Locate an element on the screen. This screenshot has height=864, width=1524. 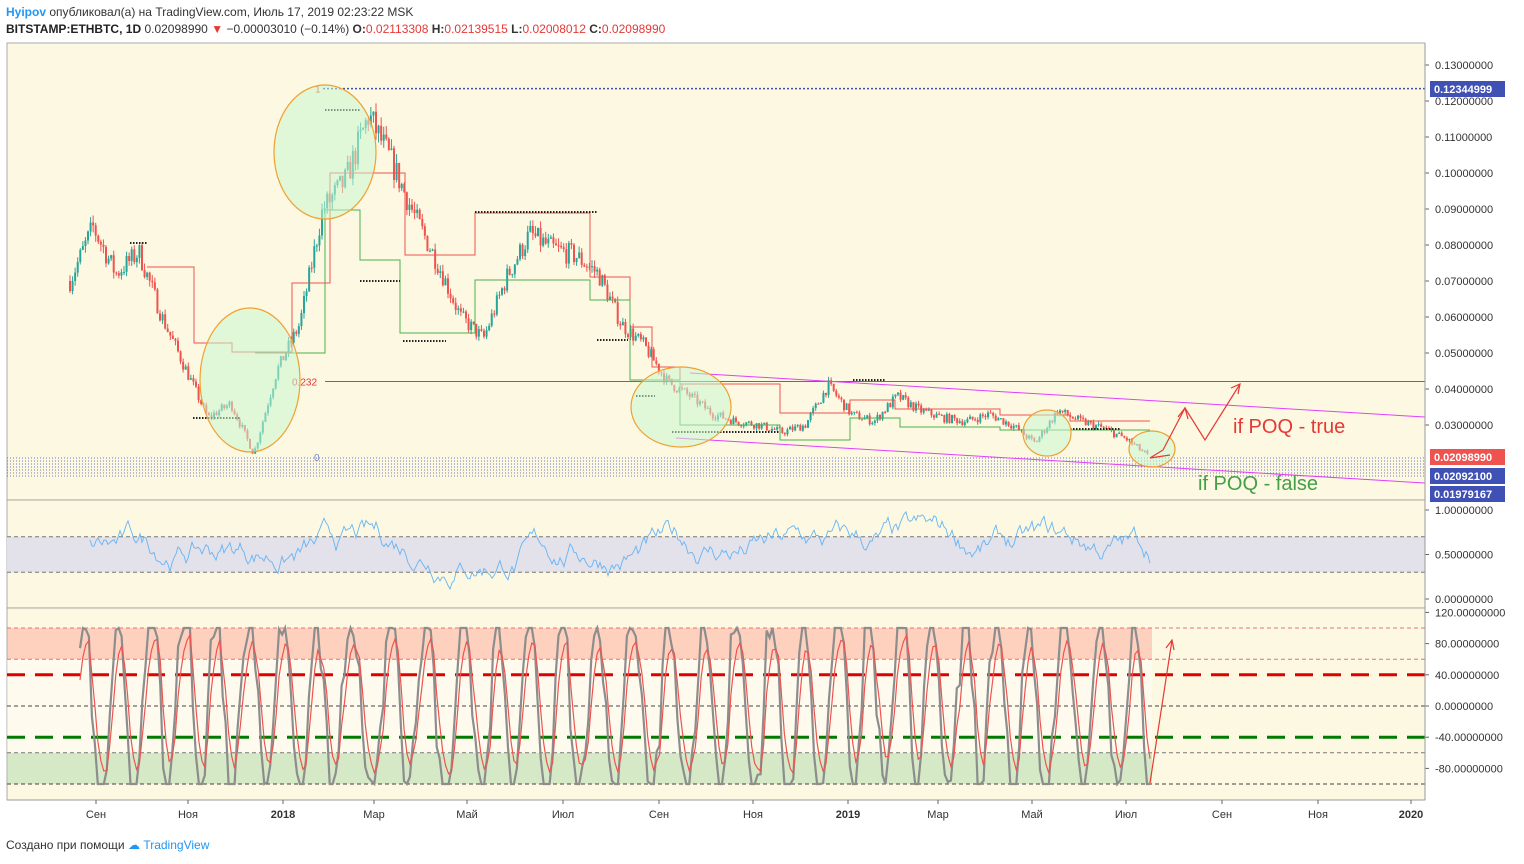
annotation-poq-false: if POQ - false is located at coordinates (1258, 484).